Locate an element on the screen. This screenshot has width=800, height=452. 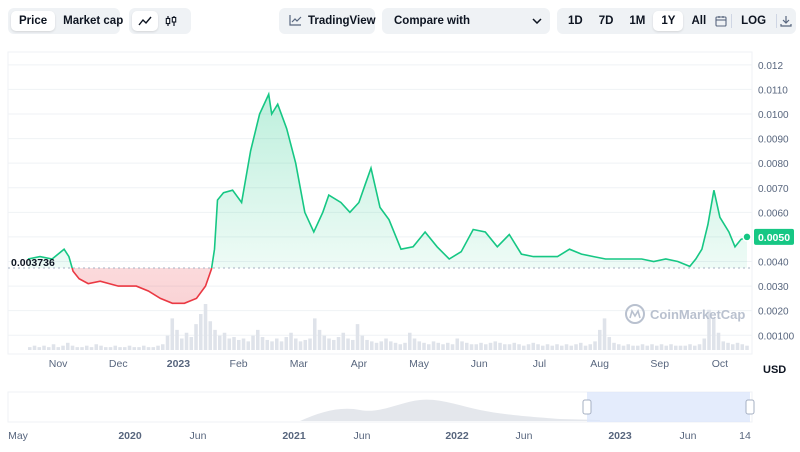
tradingview-label: TradingView is located at coordinates (342, 21).